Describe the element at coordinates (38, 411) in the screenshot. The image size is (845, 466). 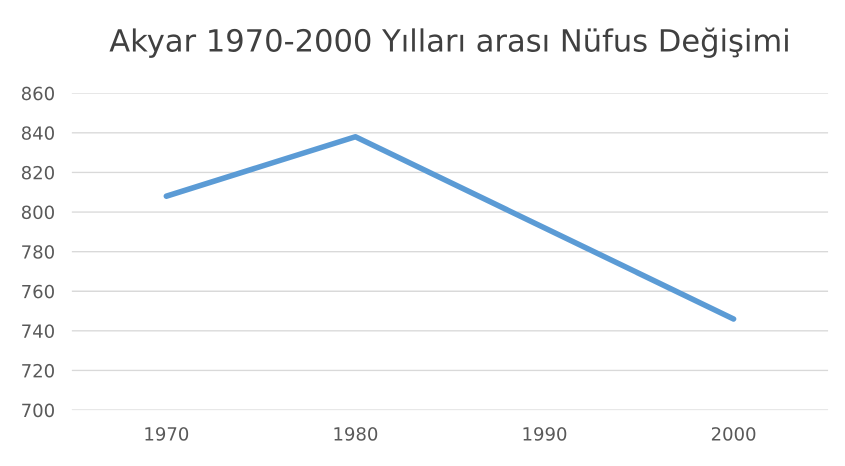
I see `y-tick-label: 700` at that location.